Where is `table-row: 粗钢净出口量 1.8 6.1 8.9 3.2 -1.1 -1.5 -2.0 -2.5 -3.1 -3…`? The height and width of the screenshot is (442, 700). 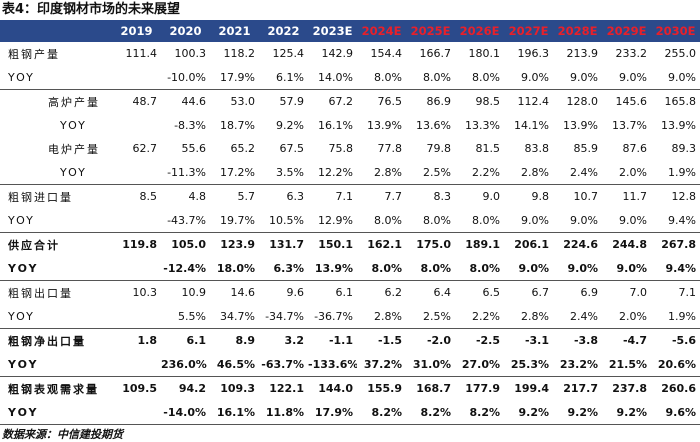
table-row: 粗钢净出口量 1.8 6.1 8.9 3.2 -1.1 -1.5 -2.0 -2.5 -3.1 -3… is located at coordinates (350, 341).